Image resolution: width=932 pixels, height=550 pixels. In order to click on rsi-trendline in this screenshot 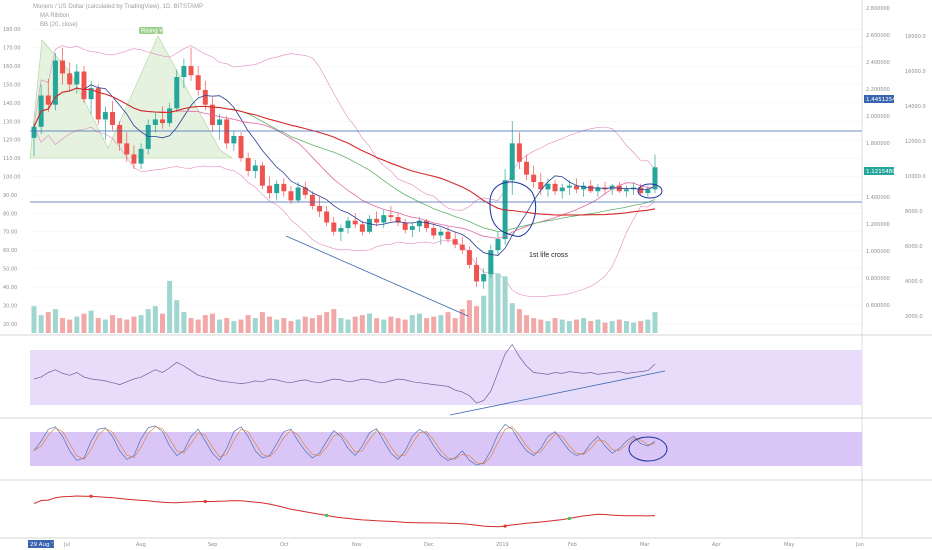, I will do `click(557, 393)`.